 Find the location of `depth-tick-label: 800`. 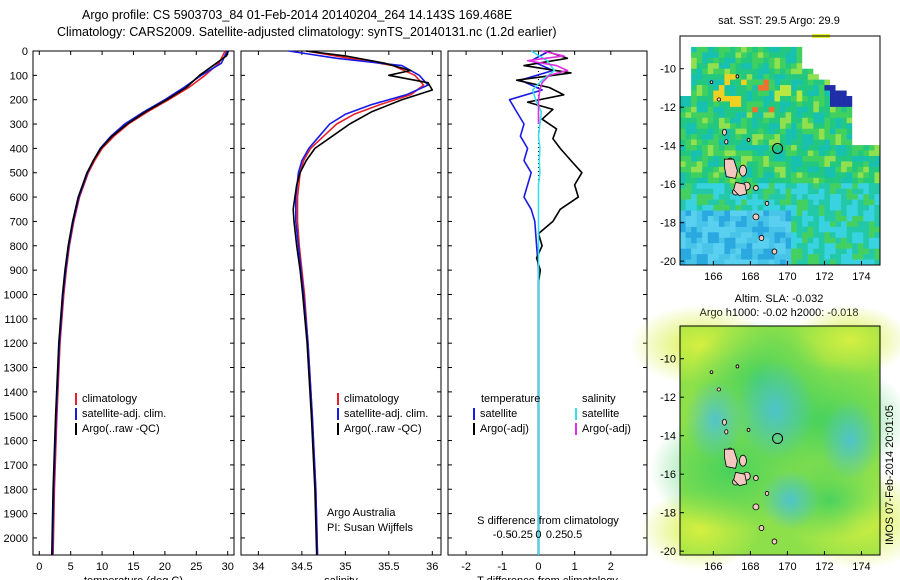

depth-tick-label: 800 is located at coordinates (19, 247).